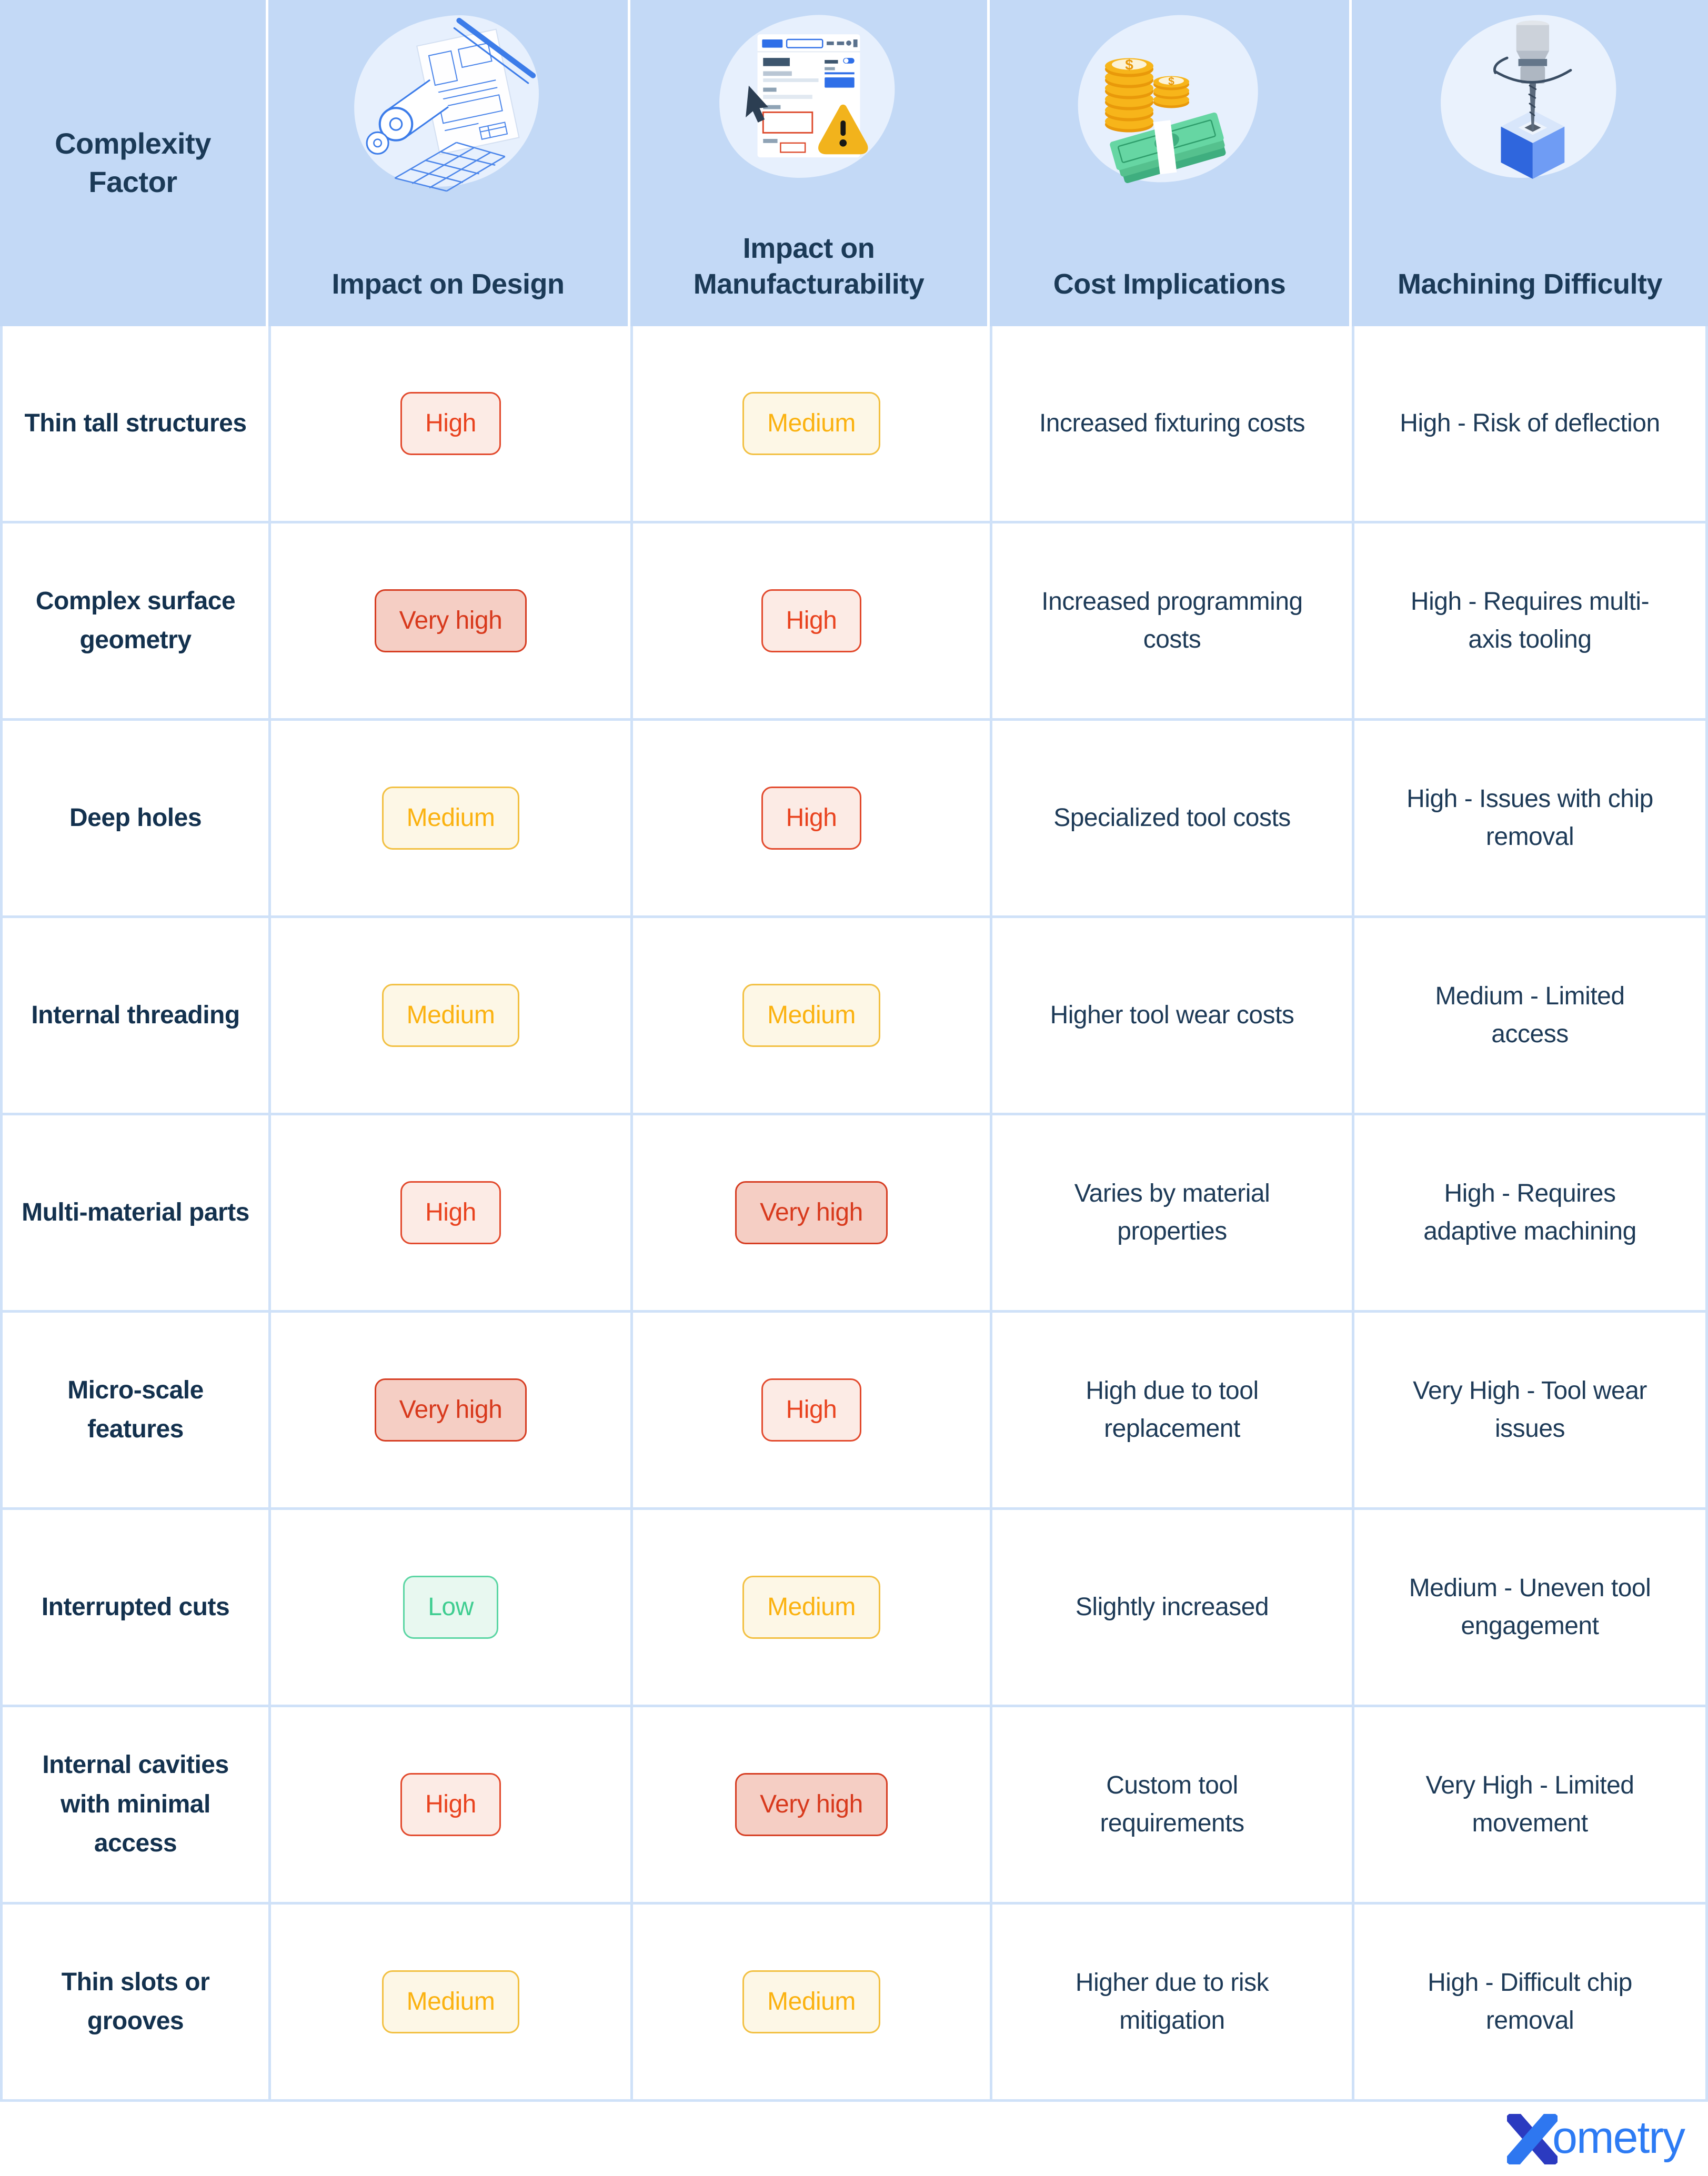 Image resolution: width=1708 pixels, height=2176 pixels. I want to click on factor-cell: Interrupted cuts, so click(135, 1607).